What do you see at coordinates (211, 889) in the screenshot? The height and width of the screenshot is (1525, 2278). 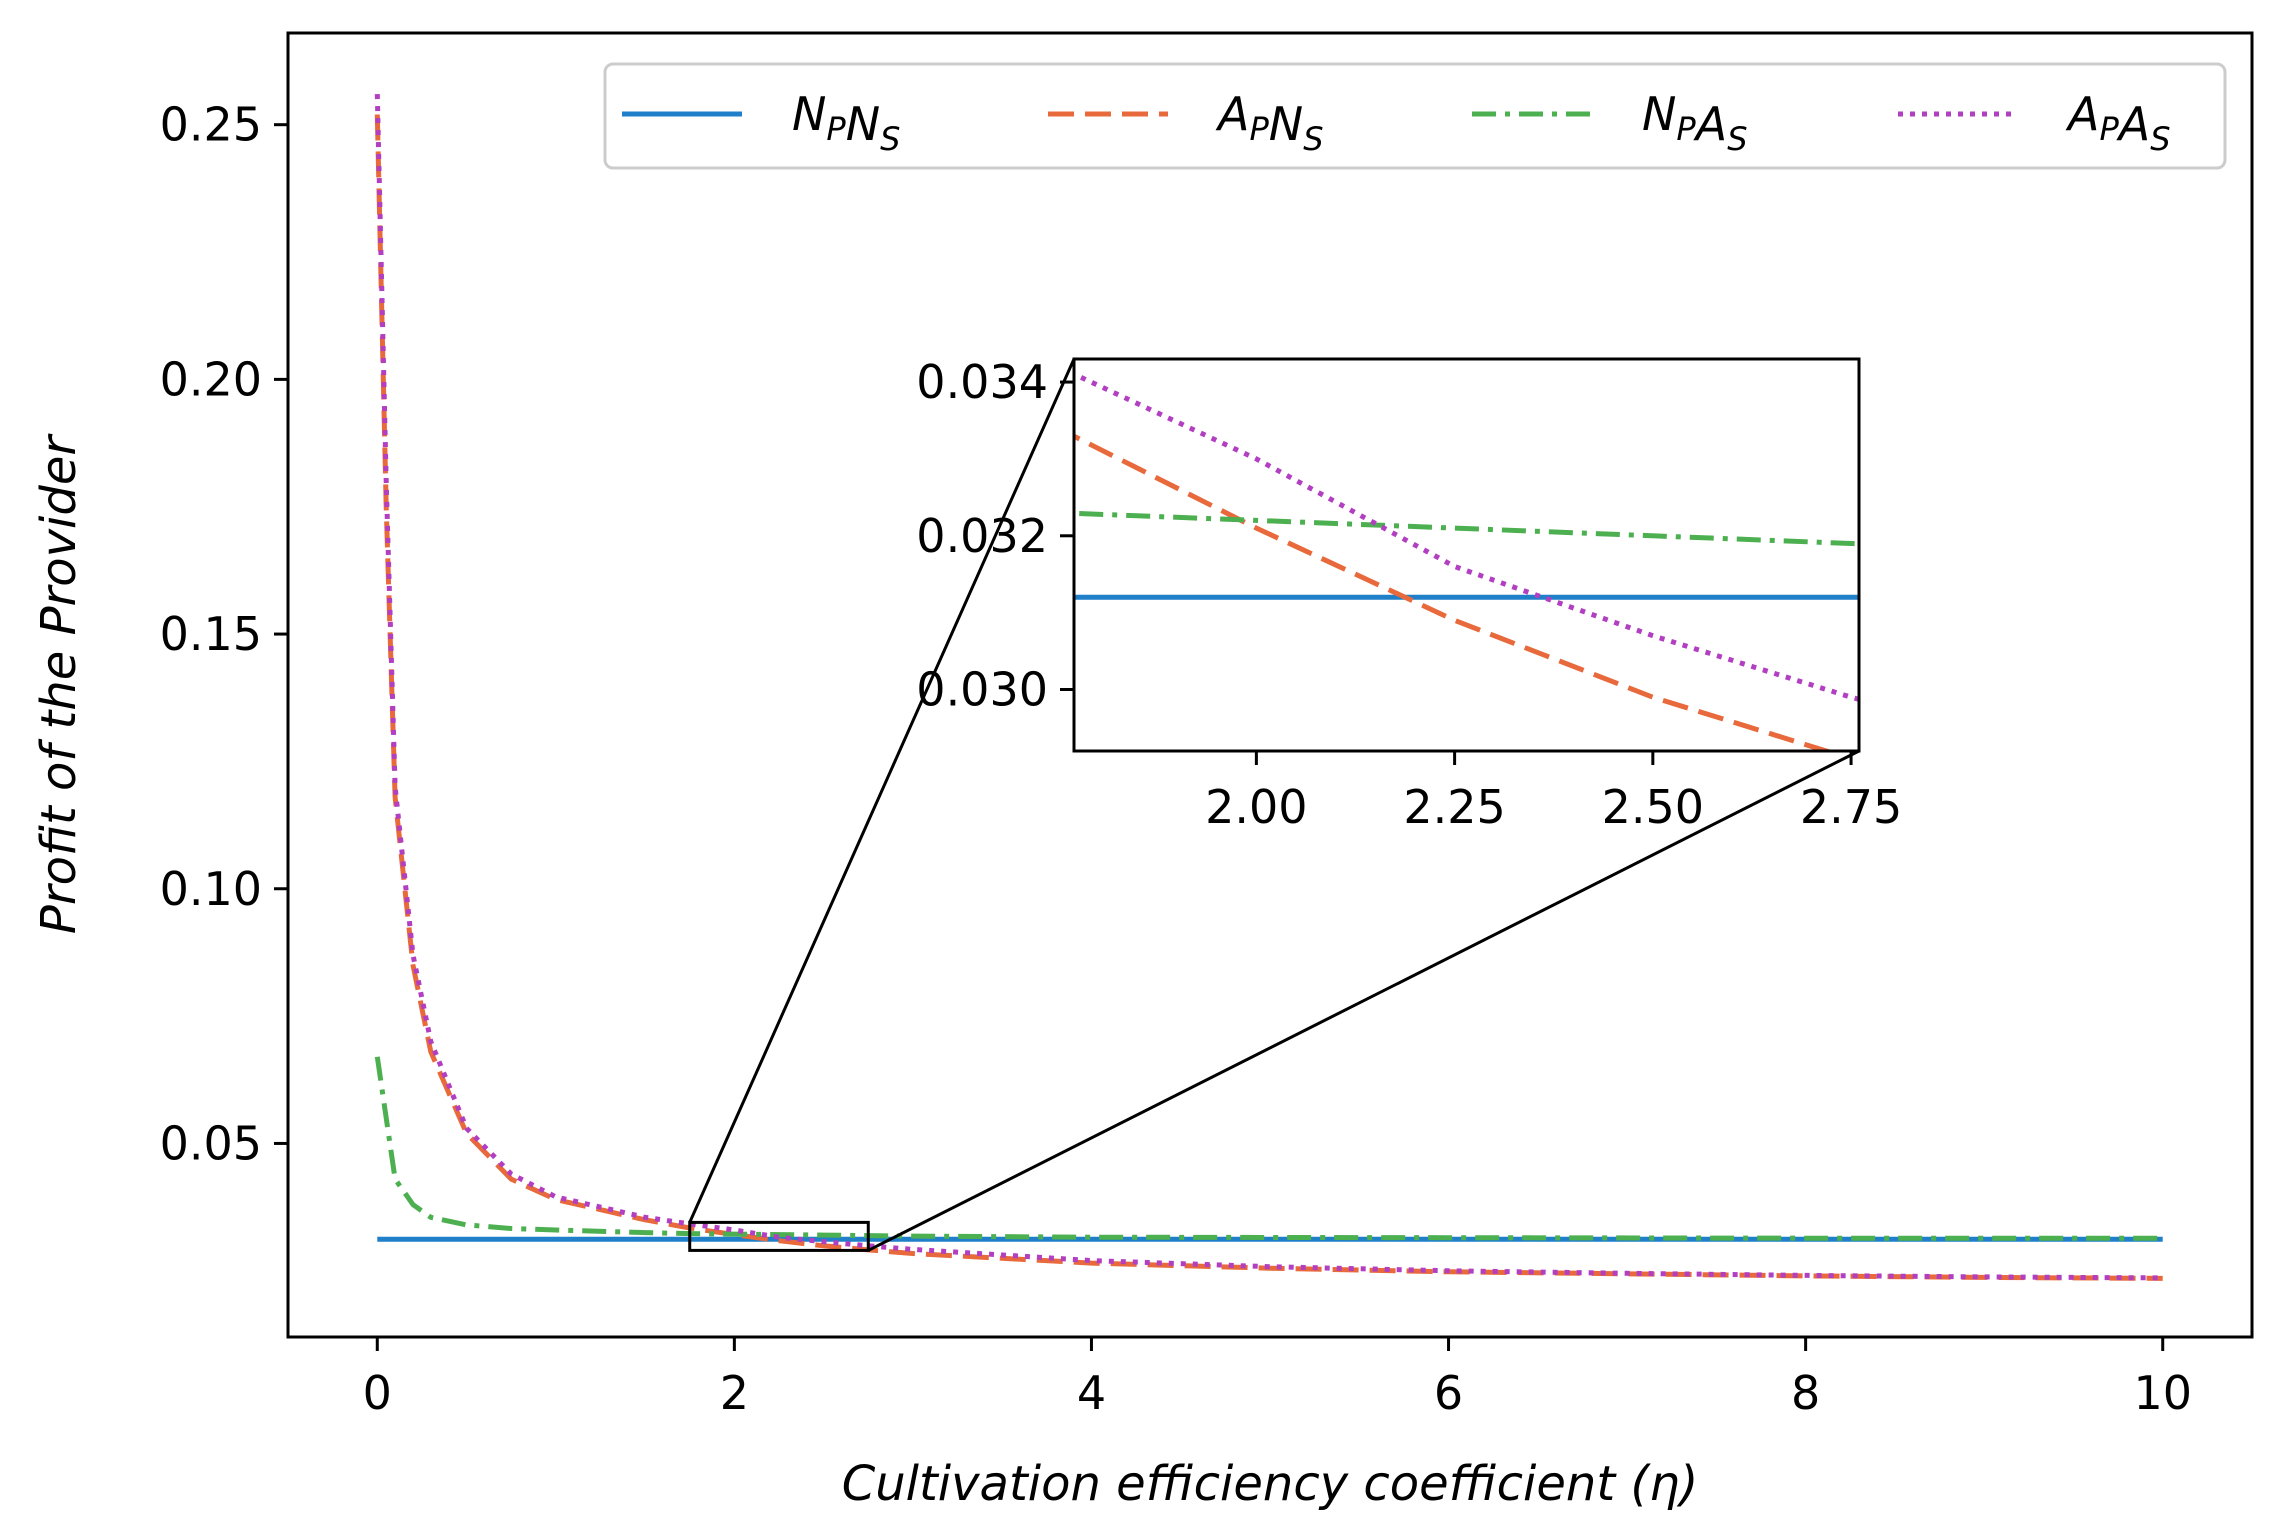 I see `y-tick-label: 0.10` at bounding box center [211, 889].